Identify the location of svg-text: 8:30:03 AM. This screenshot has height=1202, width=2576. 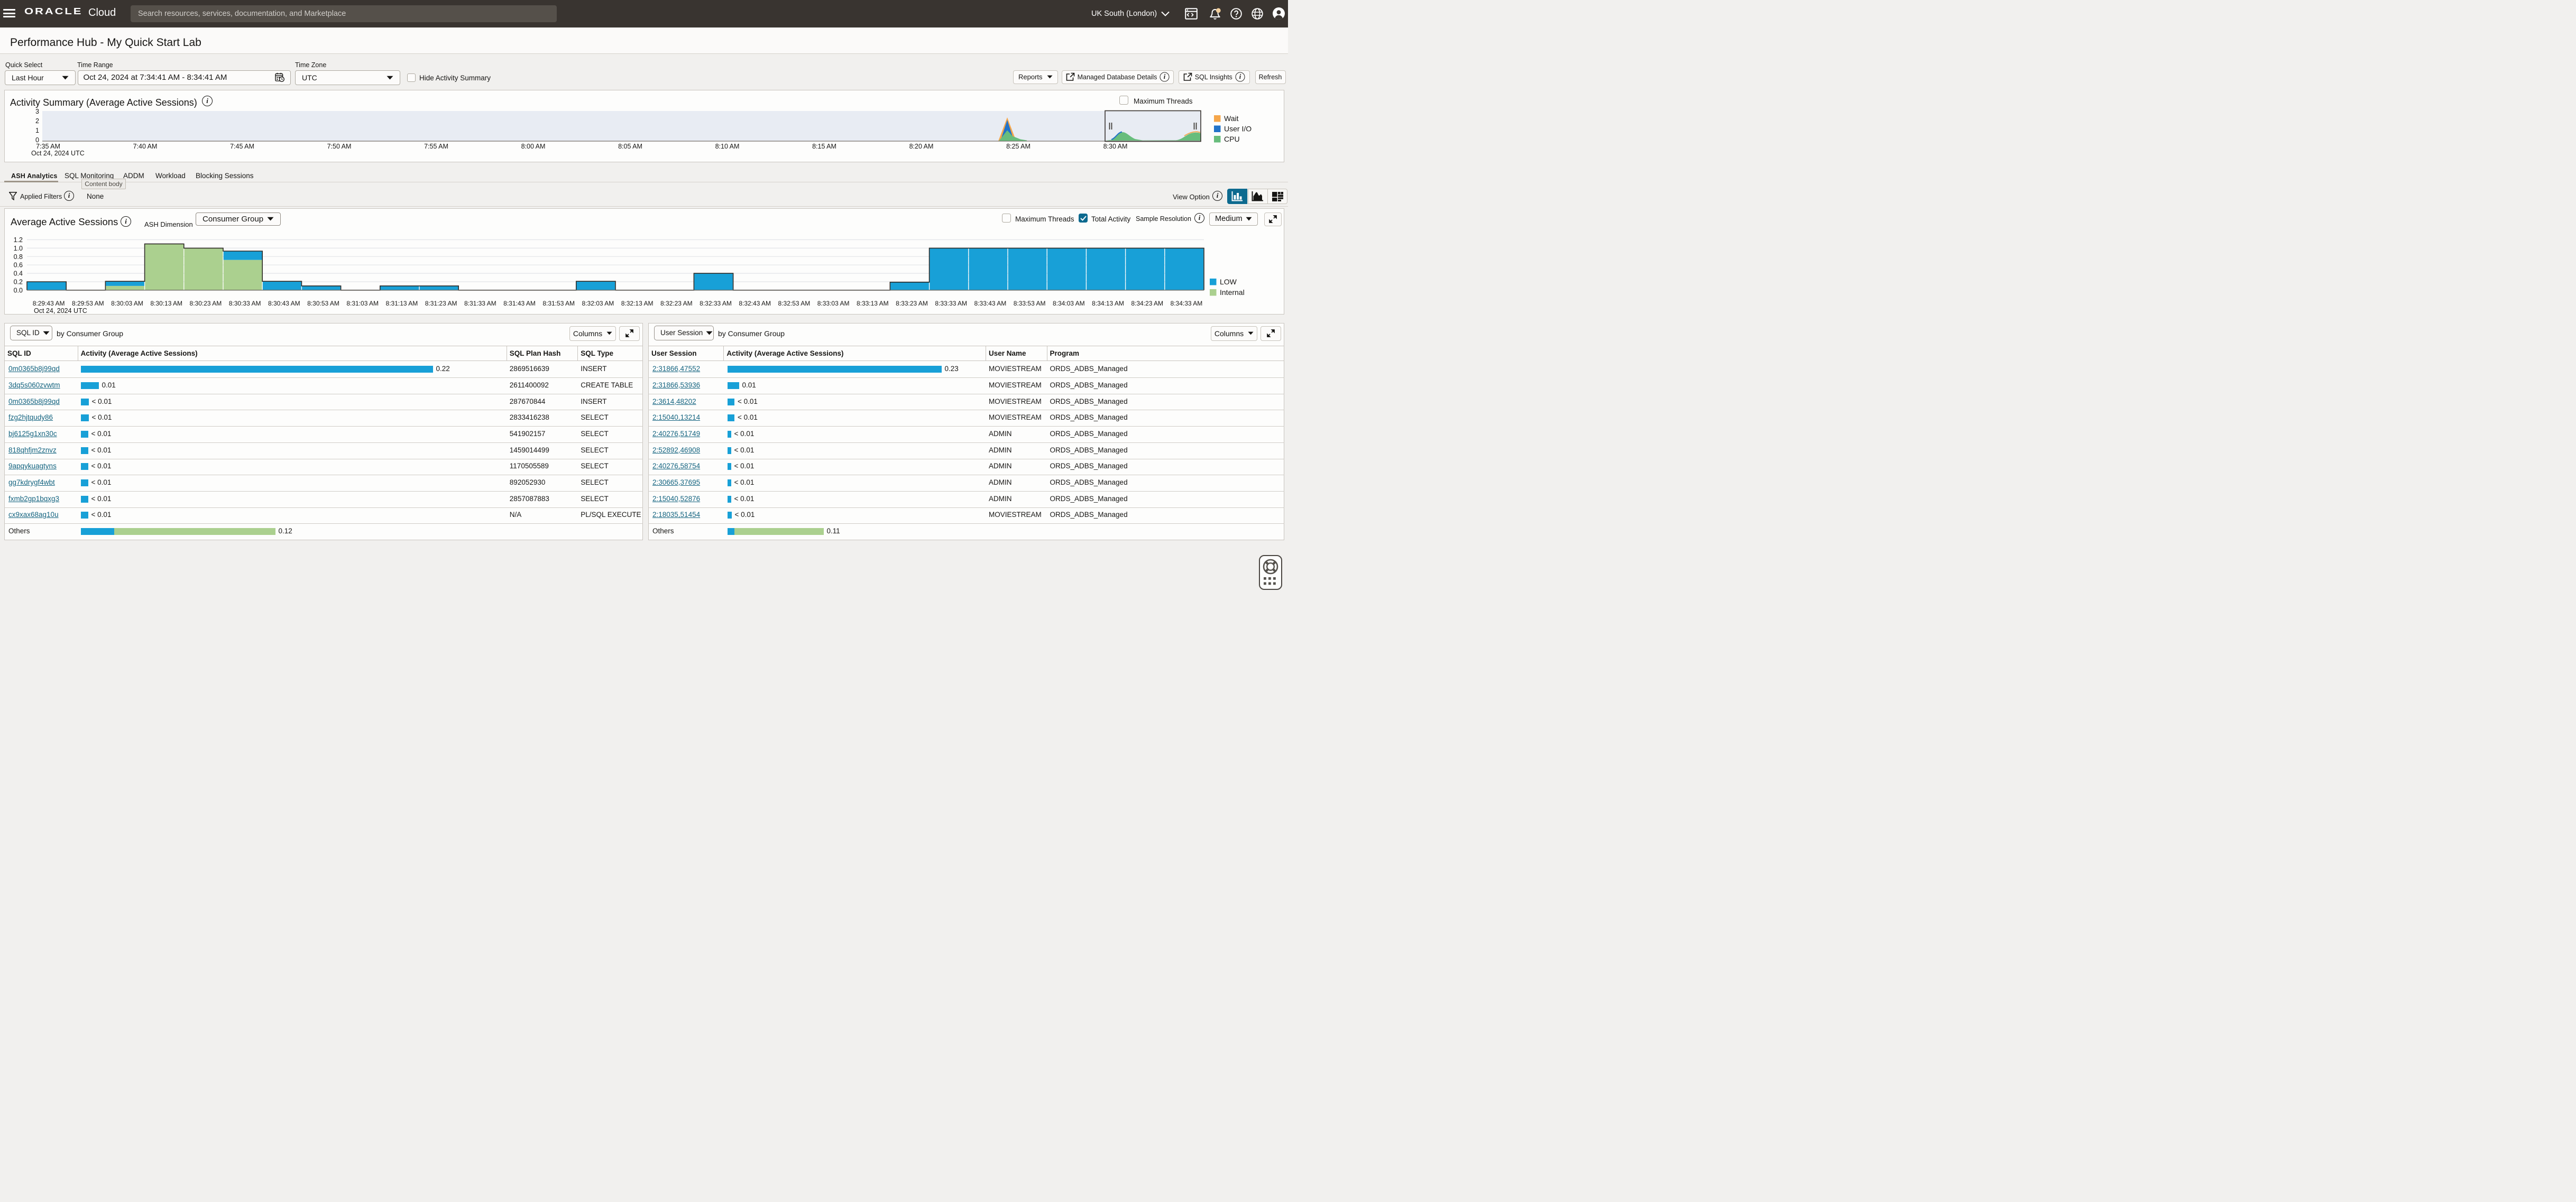
(127, 303).